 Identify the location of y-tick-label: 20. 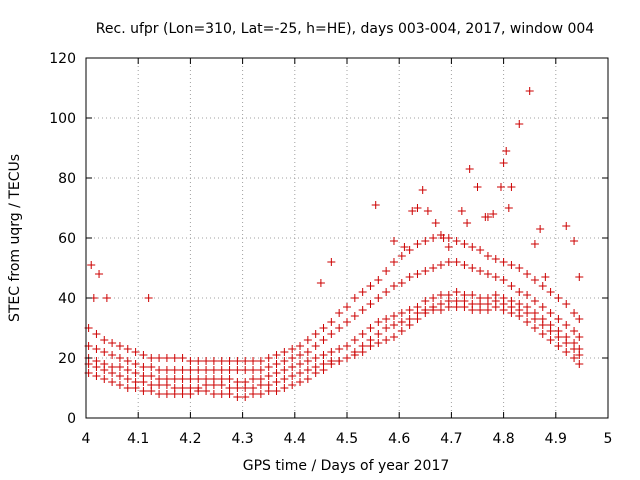
(67, 359).